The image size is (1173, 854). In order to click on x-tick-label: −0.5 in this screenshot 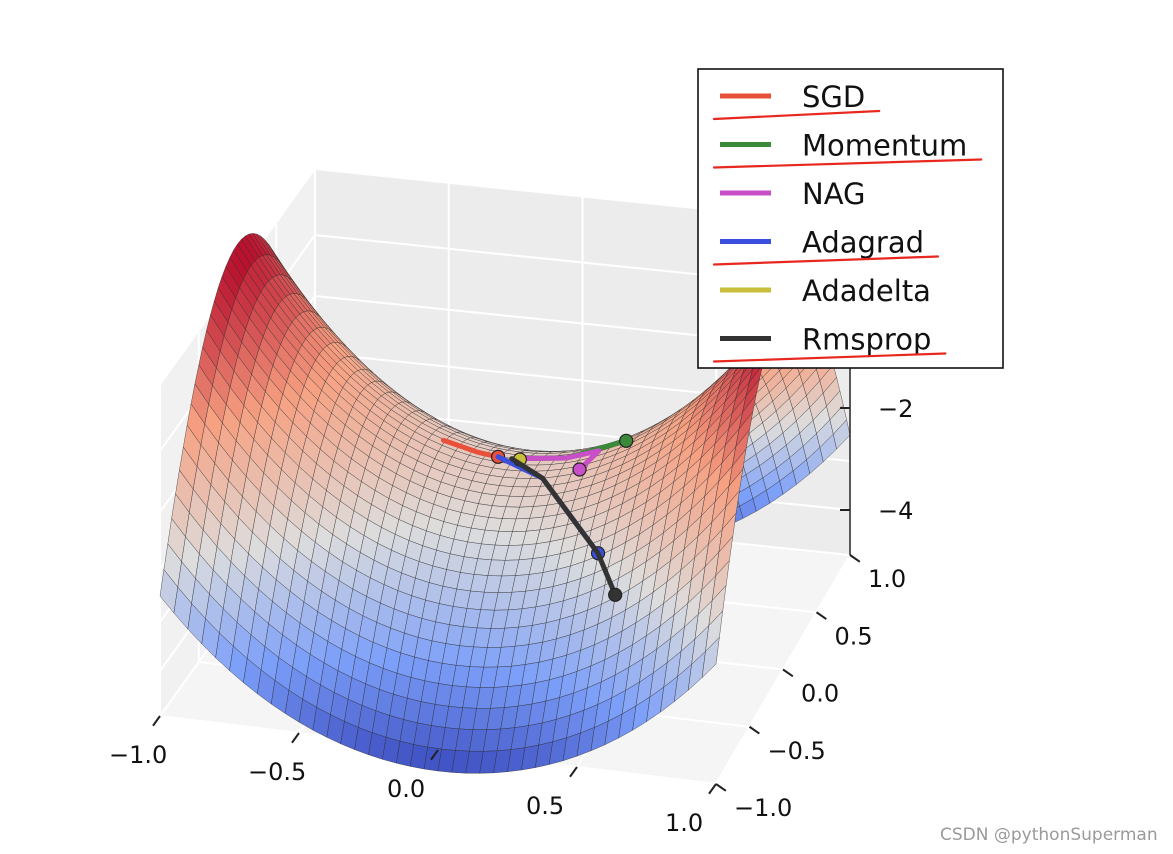, I will do `click(277, 772)`.